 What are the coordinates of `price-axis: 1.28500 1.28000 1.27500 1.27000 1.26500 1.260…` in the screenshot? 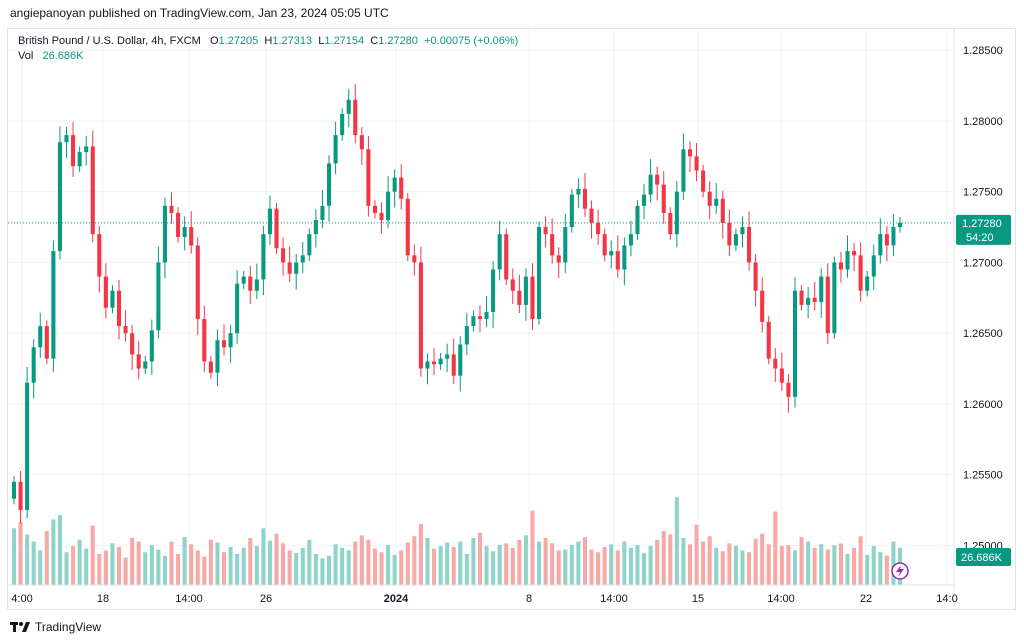 It's located at (978, 319).